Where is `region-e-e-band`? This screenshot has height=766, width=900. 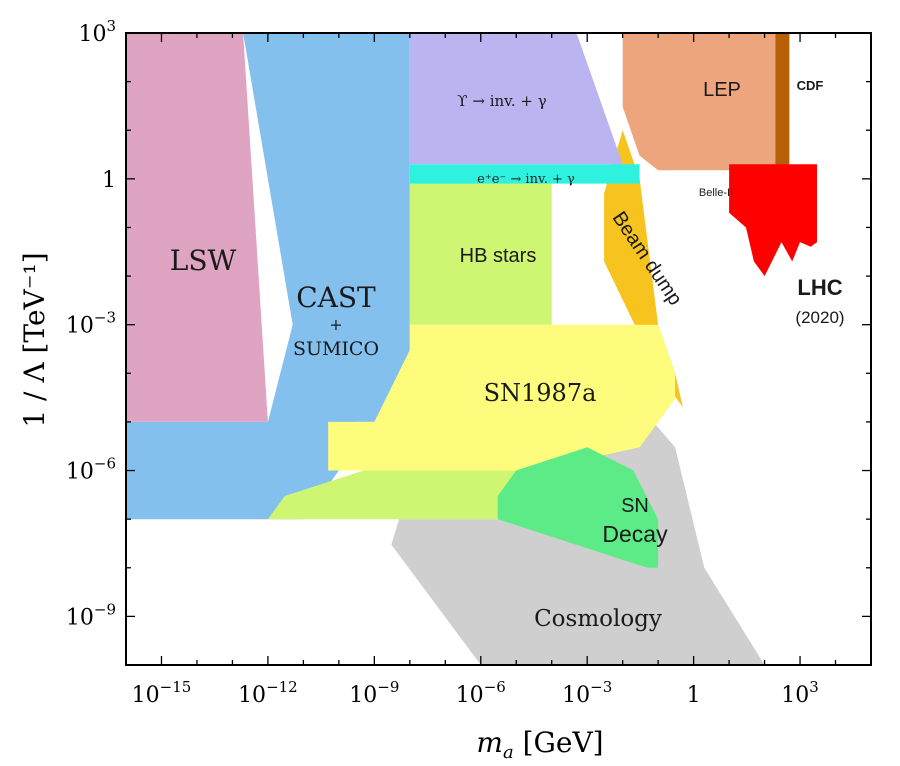 region-e-e-band is located at coordinates (524, 174).